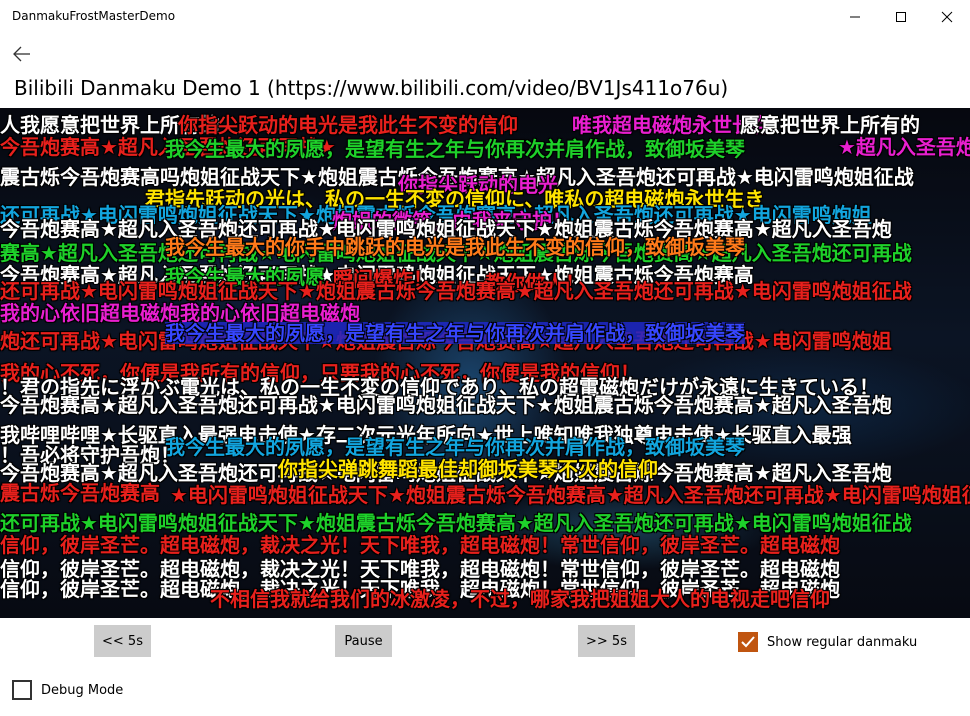  What do you see at coordinates (363, 641) in the screenshot?
I see `pause-button: Pause` at bounding box center [363, 641].